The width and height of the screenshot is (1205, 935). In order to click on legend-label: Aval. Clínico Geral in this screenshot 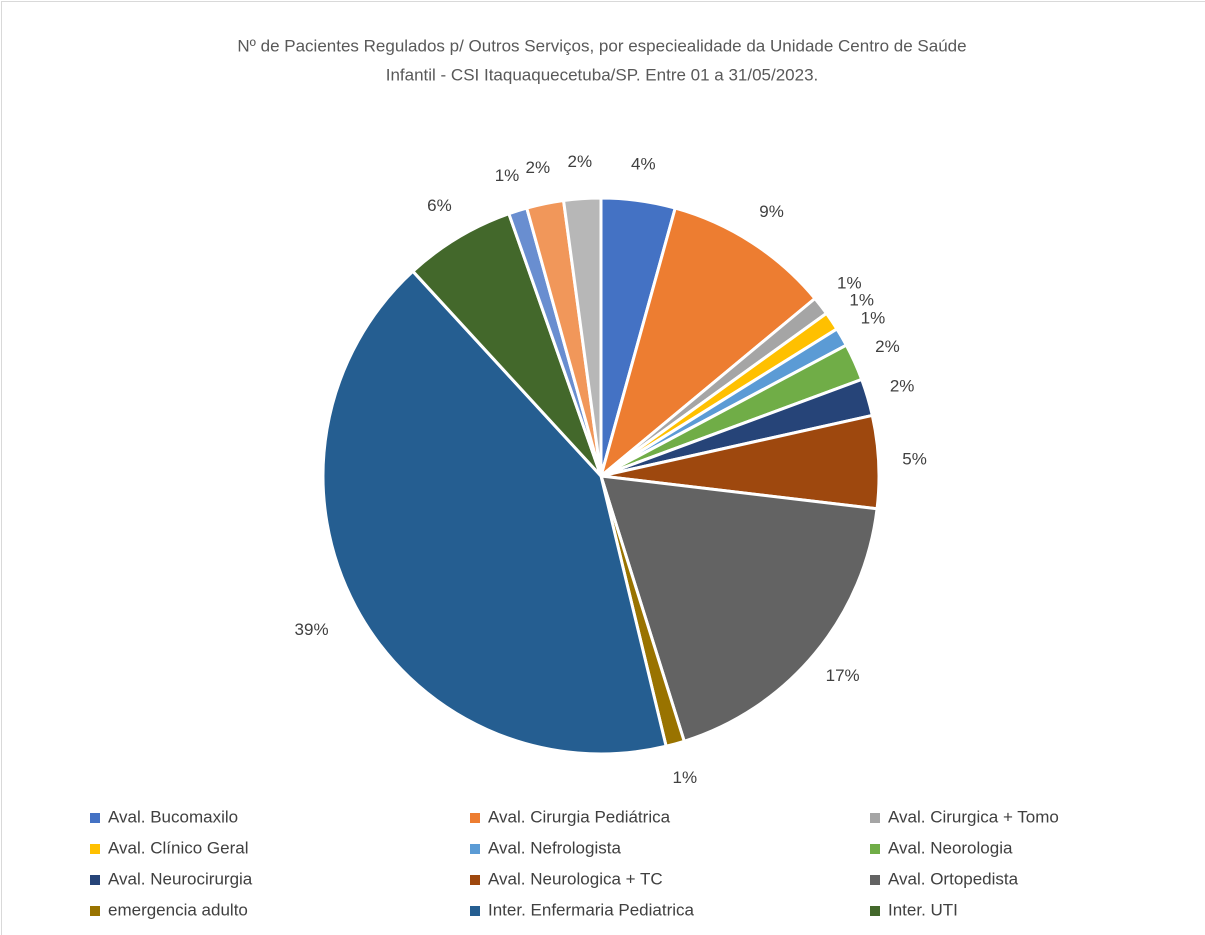, I will do `click(178, 847)`.